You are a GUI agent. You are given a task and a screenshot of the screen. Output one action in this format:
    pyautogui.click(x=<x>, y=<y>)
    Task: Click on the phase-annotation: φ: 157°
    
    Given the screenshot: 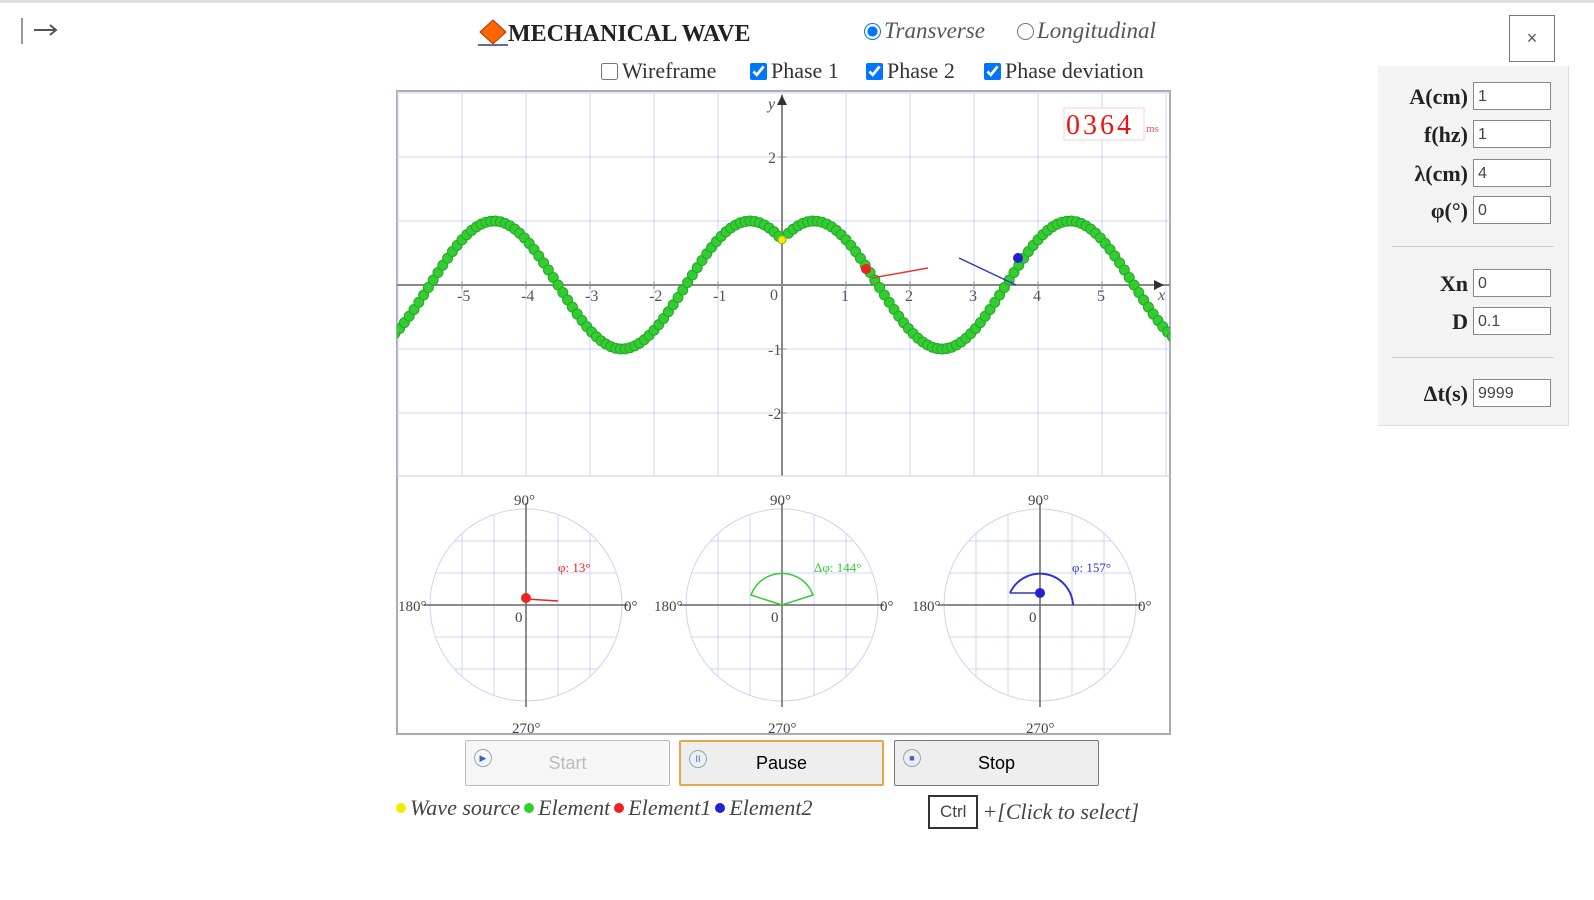 What is the action you would take?
    pyautogui.click(x=1091, y=567)
    